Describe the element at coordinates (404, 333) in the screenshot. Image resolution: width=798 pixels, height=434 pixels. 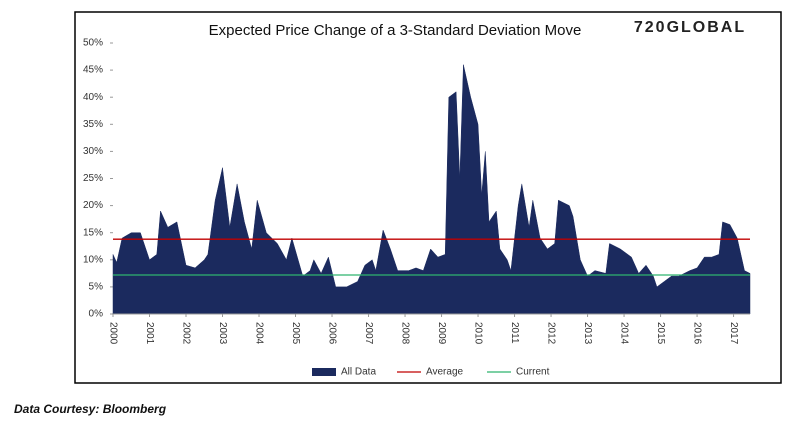
I see `x-tick-label: 2008` at that location.